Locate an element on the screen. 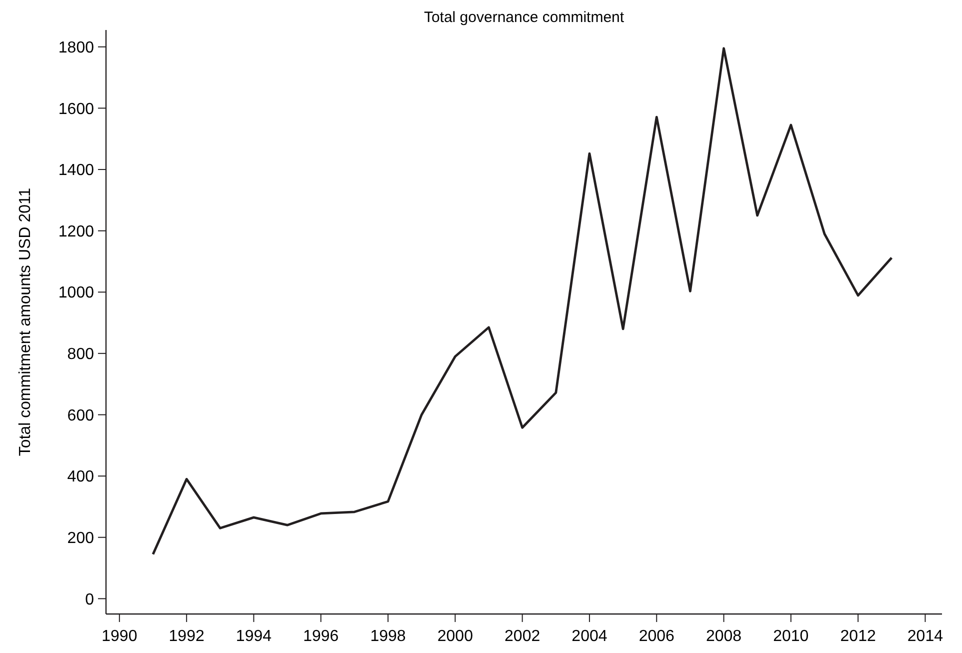 The width and height of the screenshot is (962, 653). y-axis-title: Total commitment amounts USD 2011 is located at coordinates (25, 322).